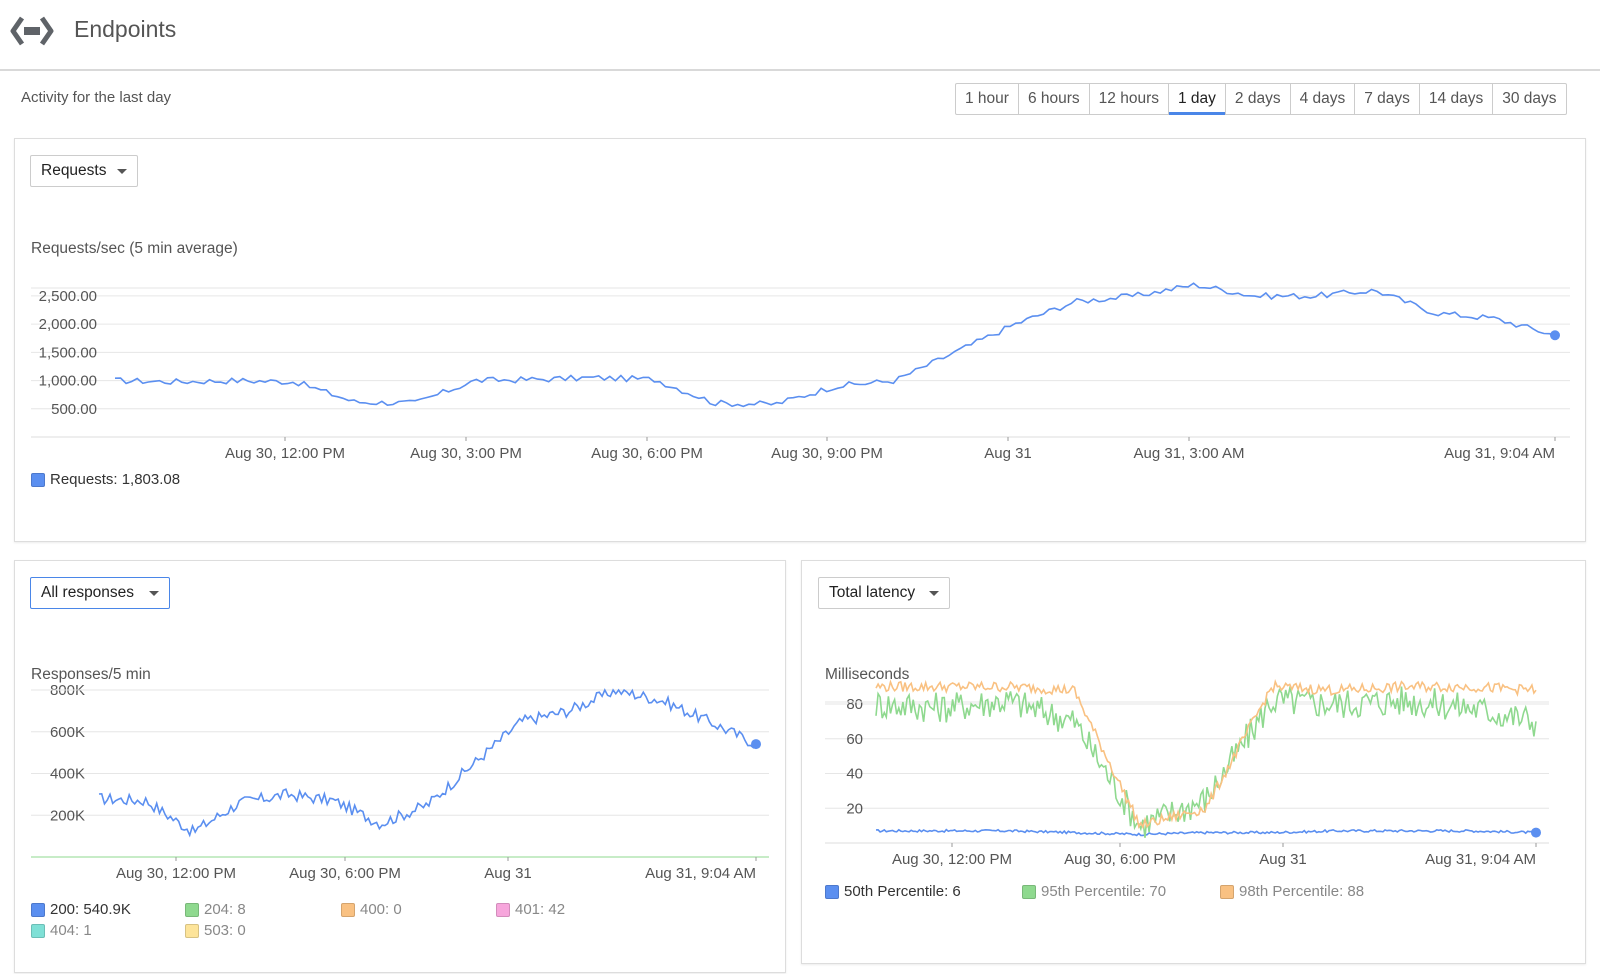 Image resolution: width=1600 pixels, height=974 pixels. What do you see at coordinates (854, 704) in the screenshot?
I see `y-tick-label: 80` at bounding box center [854, 704].